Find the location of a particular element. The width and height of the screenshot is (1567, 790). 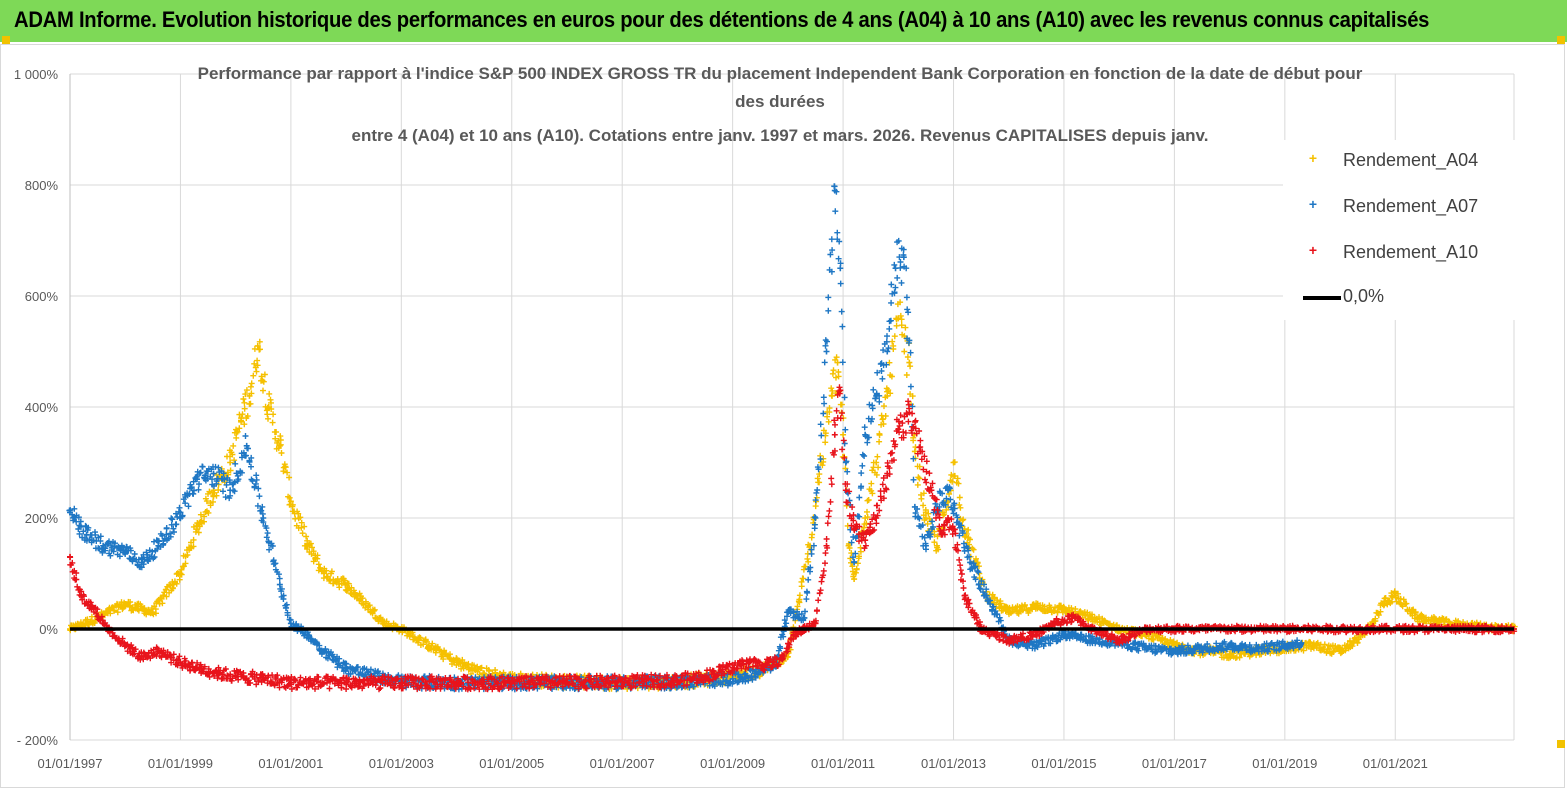

y-tick-label: 200% is located at coordinates (42, 518).